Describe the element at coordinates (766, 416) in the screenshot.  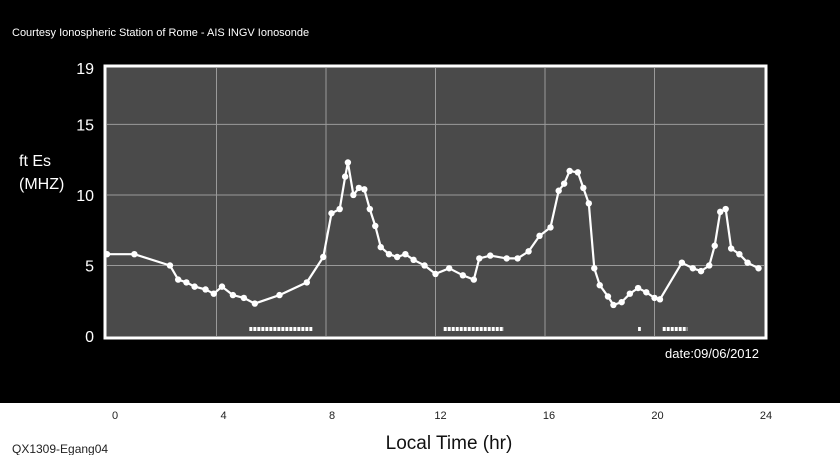
I see `x-tick-label: 24` at that location.